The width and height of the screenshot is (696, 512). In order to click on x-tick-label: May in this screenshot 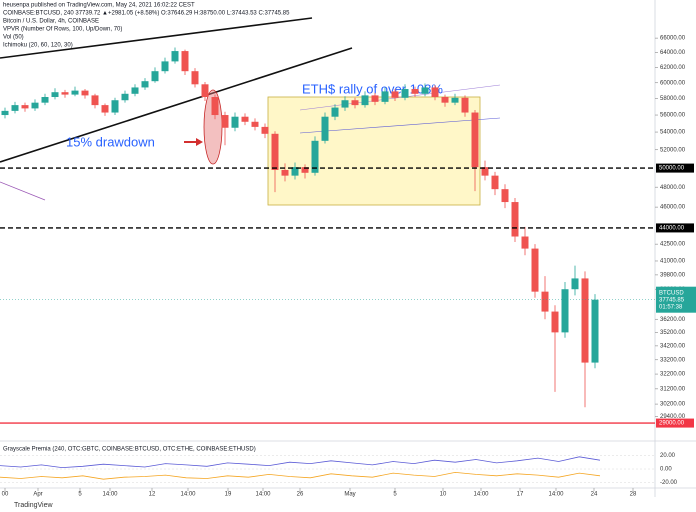, I will do `click(349, 495)`.